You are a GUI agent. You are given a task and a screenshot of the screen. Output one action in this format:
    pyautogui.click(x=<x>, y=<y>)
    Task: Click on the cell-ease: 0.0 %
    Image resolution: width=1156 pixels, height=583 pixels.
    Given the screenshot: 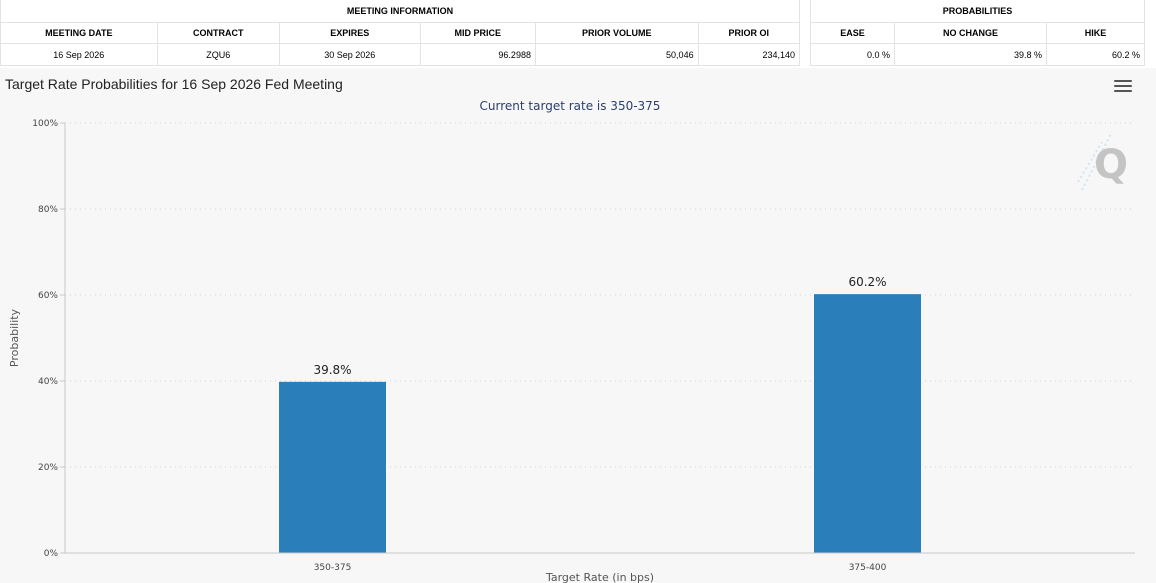 What is the action you would take?
    pyautogui.click(x=852, y=54)
    